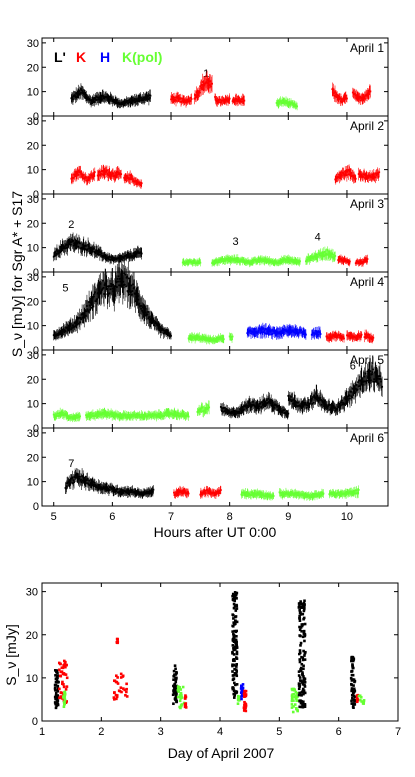  Describe the element at coordinates (33, 171) in the screenshot. I see `y-tick-label: 10` at that location.